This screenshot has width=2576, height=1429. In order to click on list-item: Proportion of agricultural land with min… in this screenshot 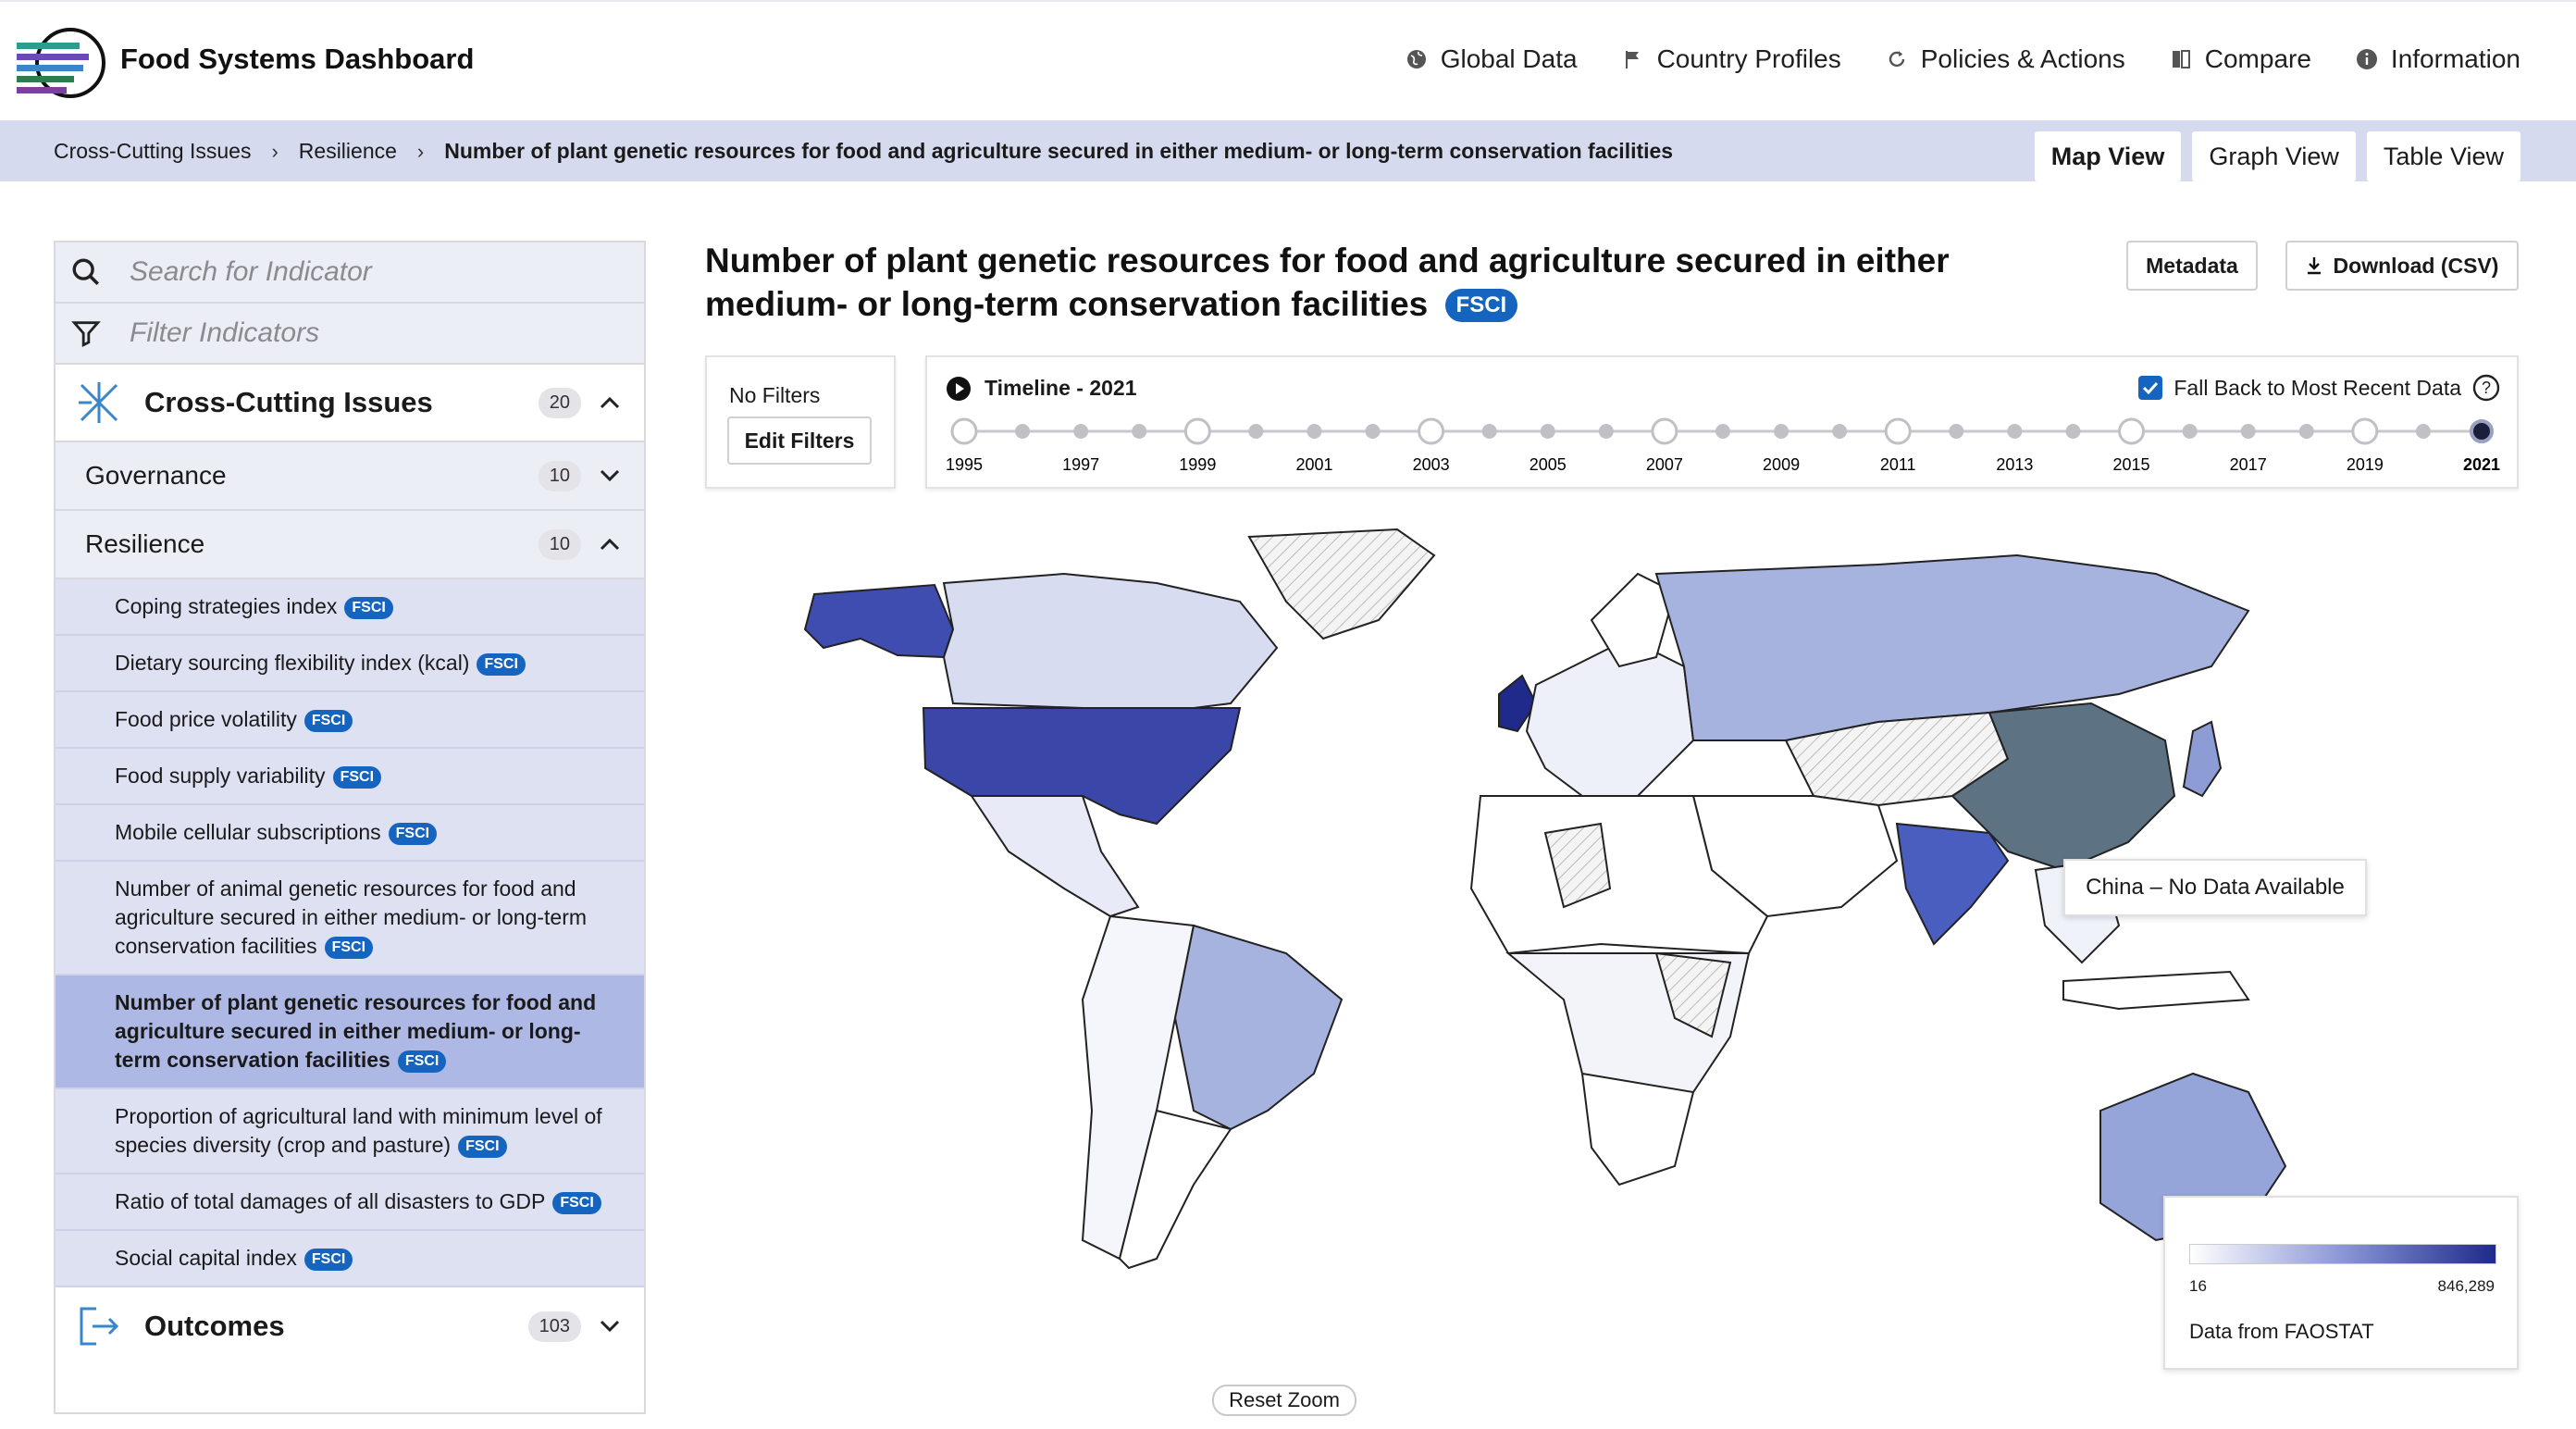, I will do `click(350, 1131)`.